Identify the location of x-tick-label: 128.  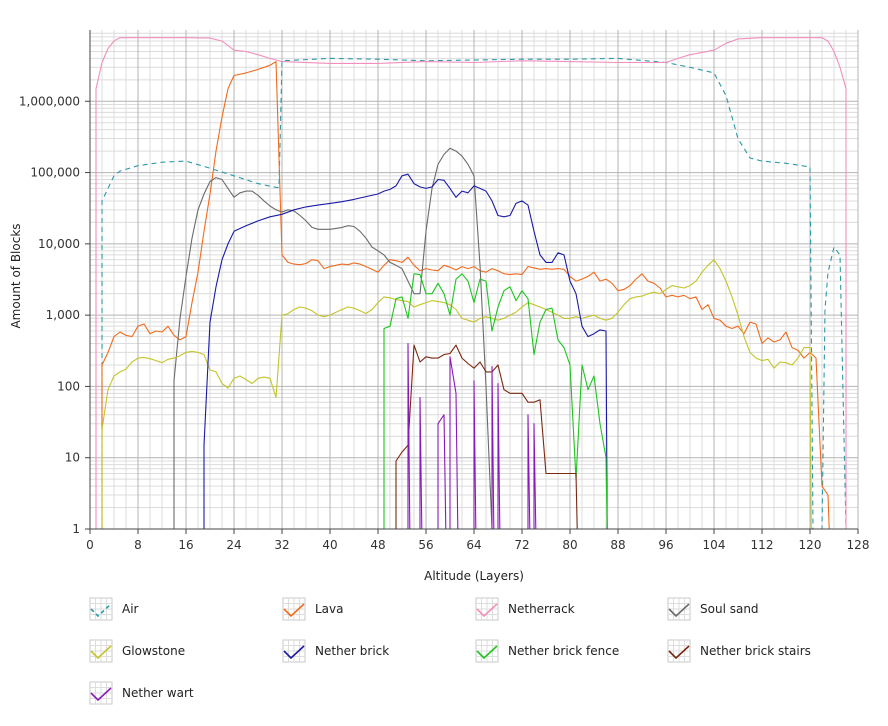
(858, 545).